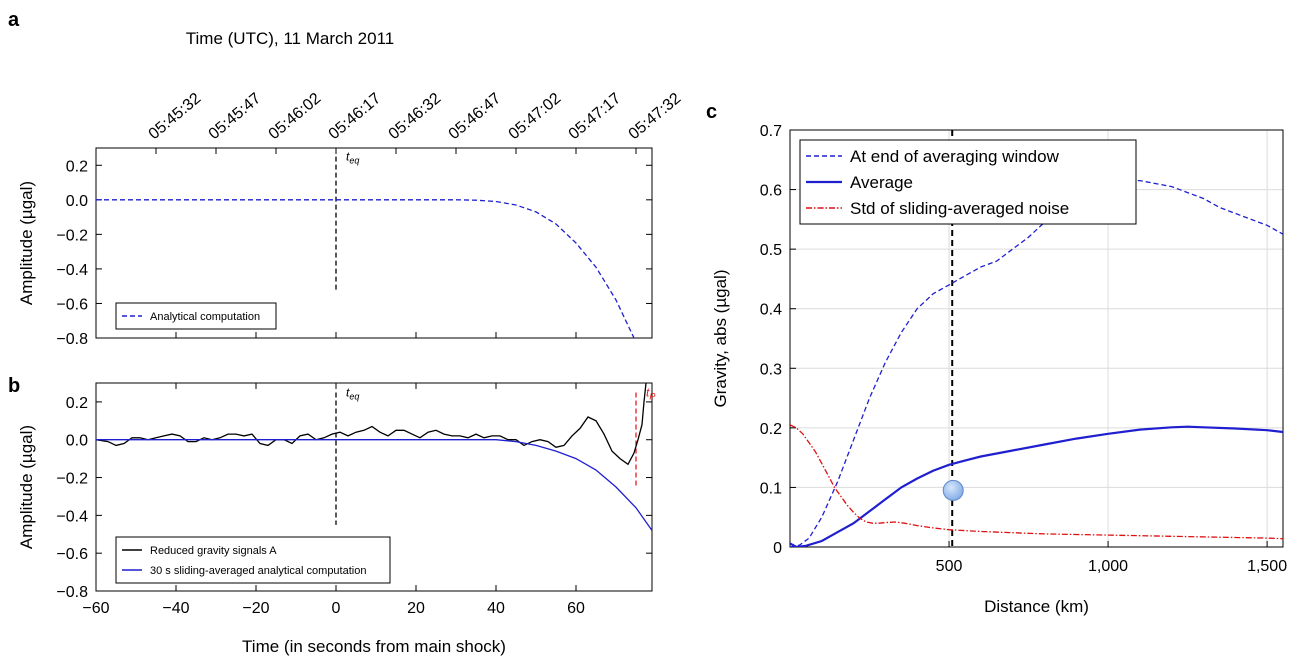 This screenshot has width=1298, height=661. What do you see at coordinates (213, 551) in the screenshot?
I see `legend-label: Reduced gravity signals A` at bounding box center [213, 551].